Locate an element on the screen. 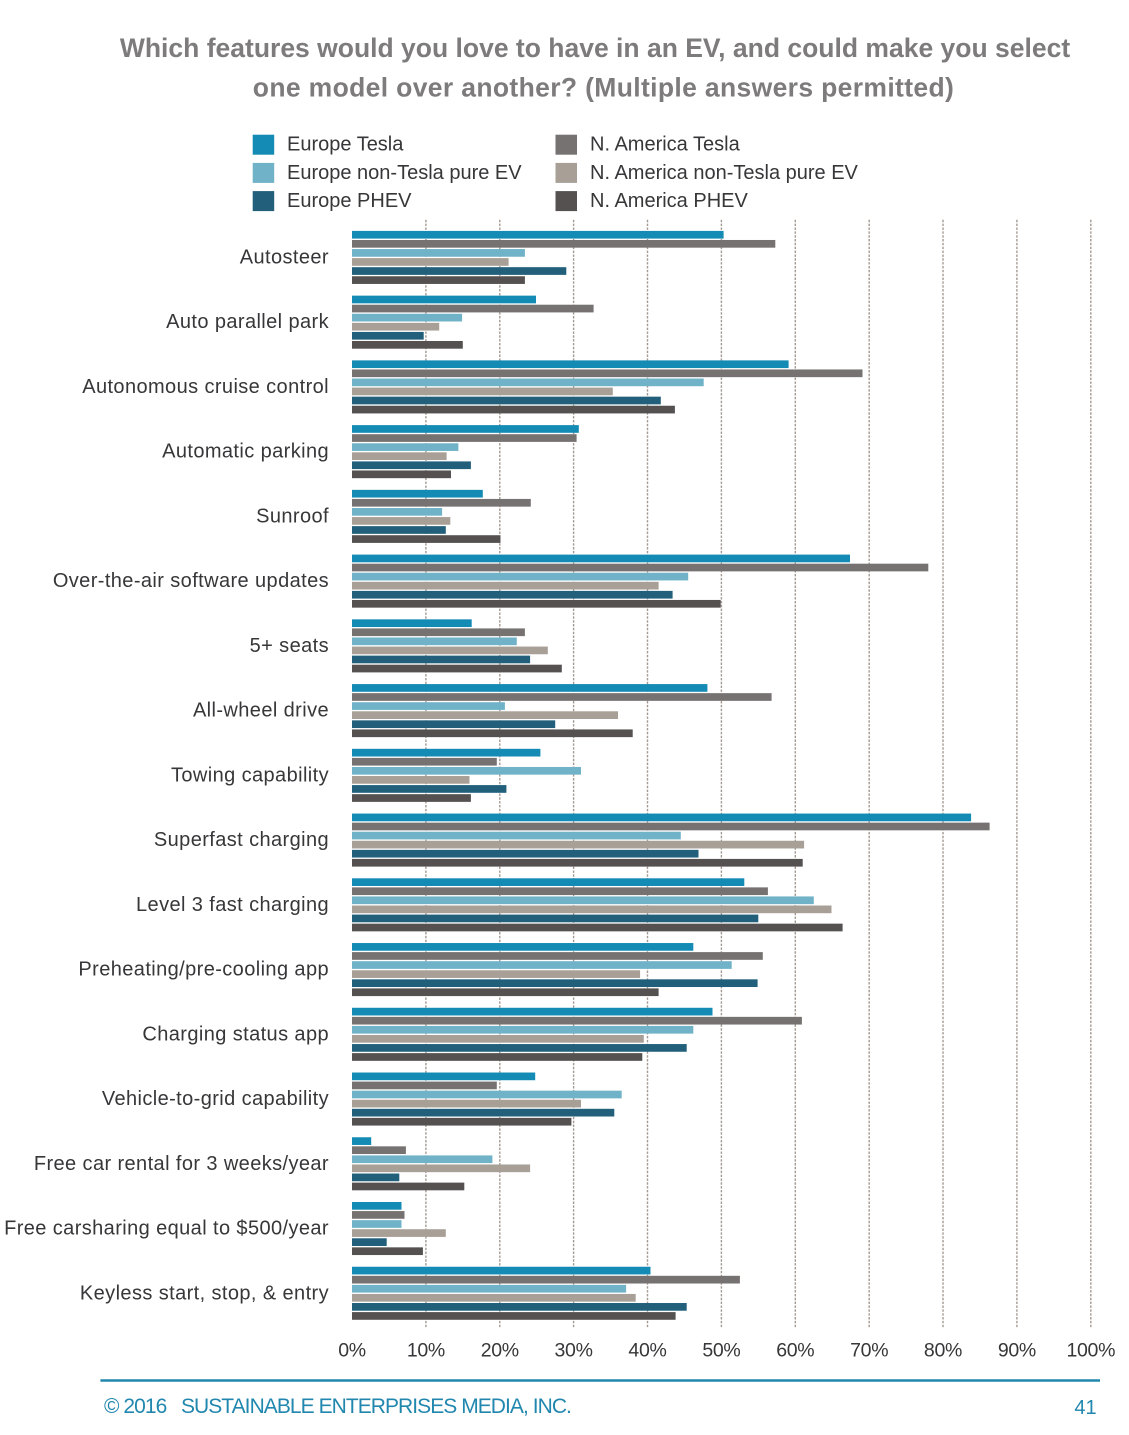 The image size is (1129, 1435). svg-text: 10% is located at coordinates (426, 1351).